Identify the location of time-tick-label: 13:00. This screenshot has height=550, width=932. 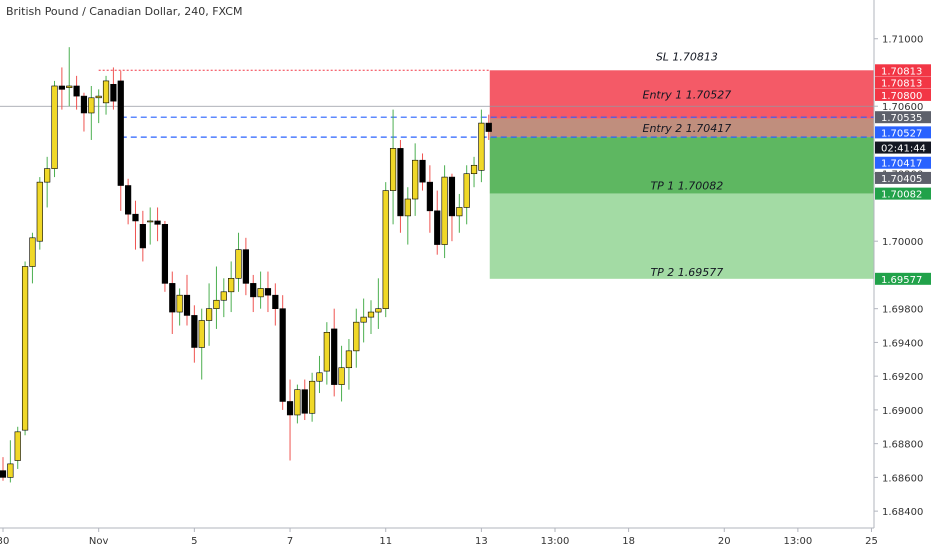
(797, 541).